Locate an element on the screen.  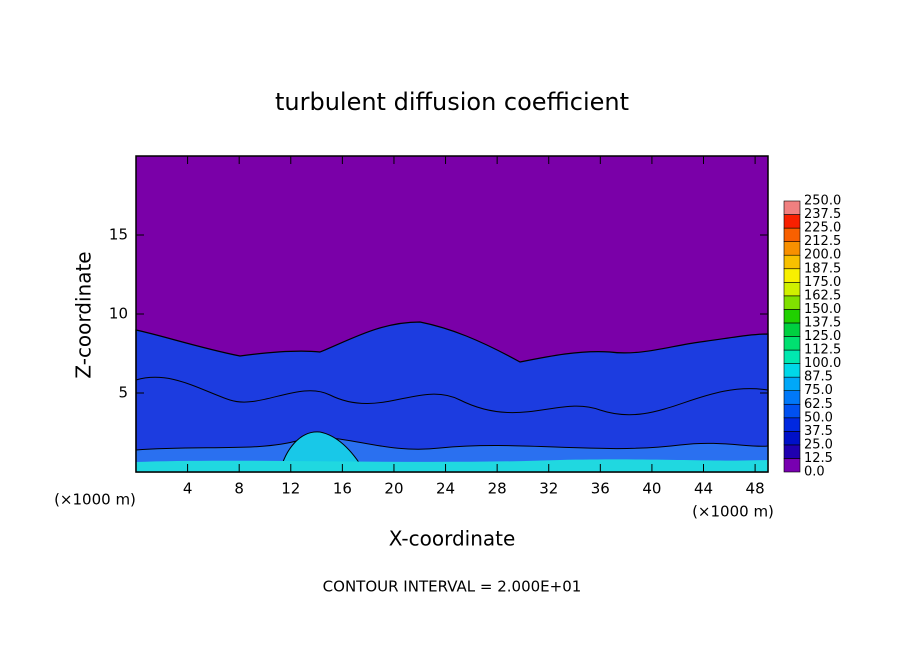
colorbar-label: 75.0 is located at coordinates (818, 390).